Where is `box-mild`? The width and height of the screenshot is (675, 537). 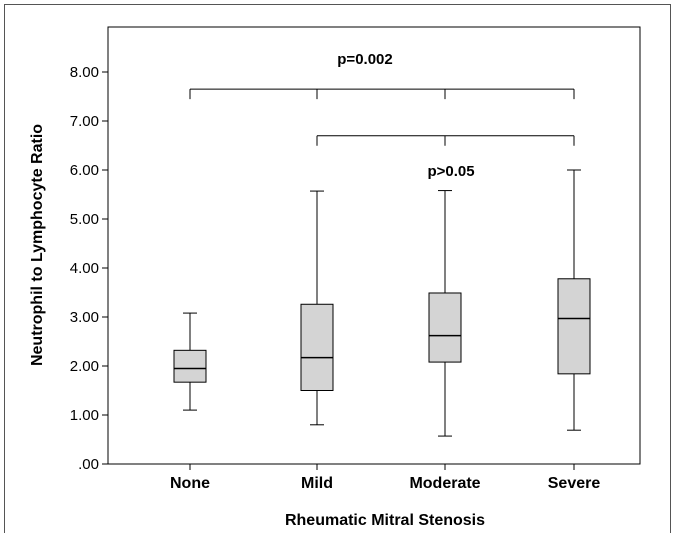
box-mild is located at coordinates (317, 308).